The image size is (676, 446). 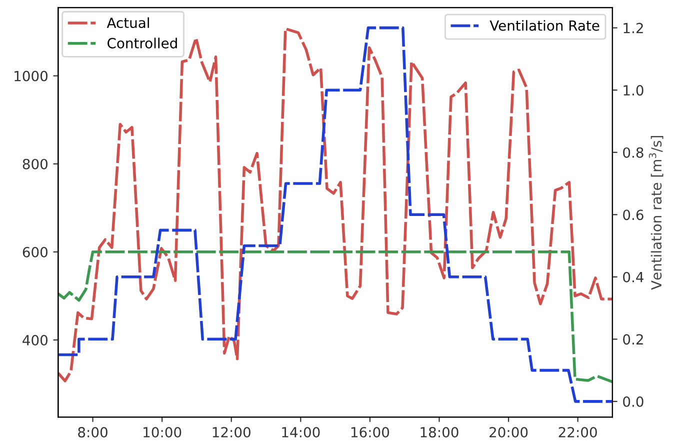 I want to click on x-tick-label: 18:00, so click(x=439, y=432).